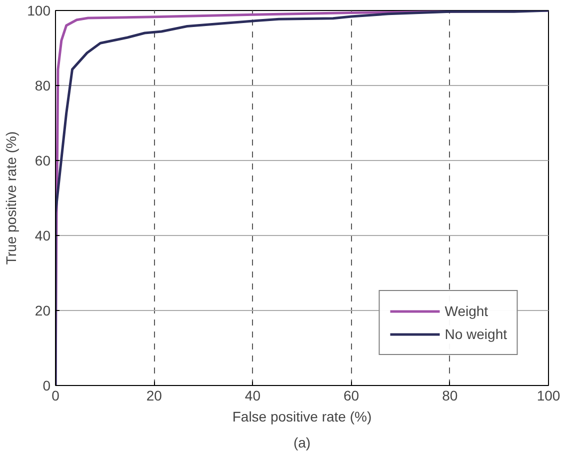 The width and height of the screenshot is (566, 459). What do you see at coordinates (42, 310) in the screenshot?
I see `y-tick-label: 20` at bounding box center [42, 310].